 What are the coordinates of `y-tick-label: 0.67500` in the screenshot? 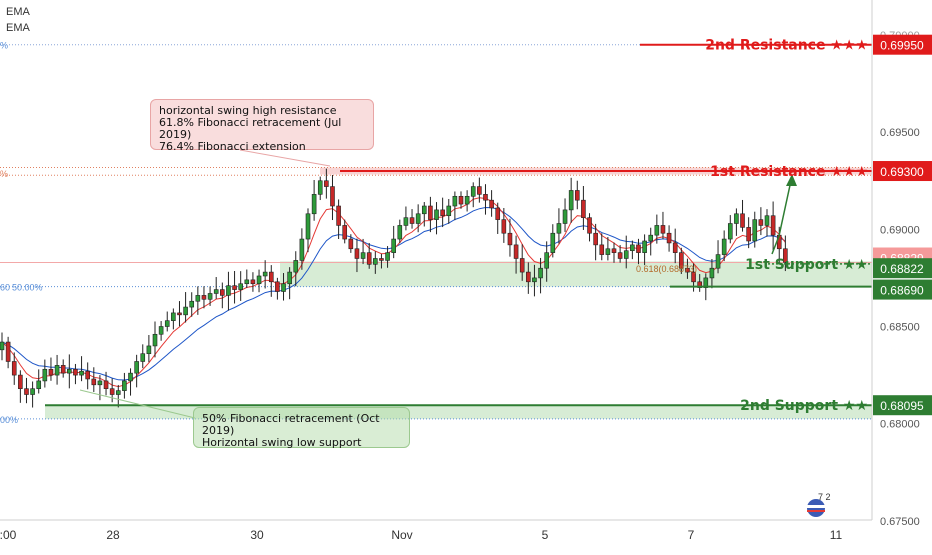 It's located at (900, 522).